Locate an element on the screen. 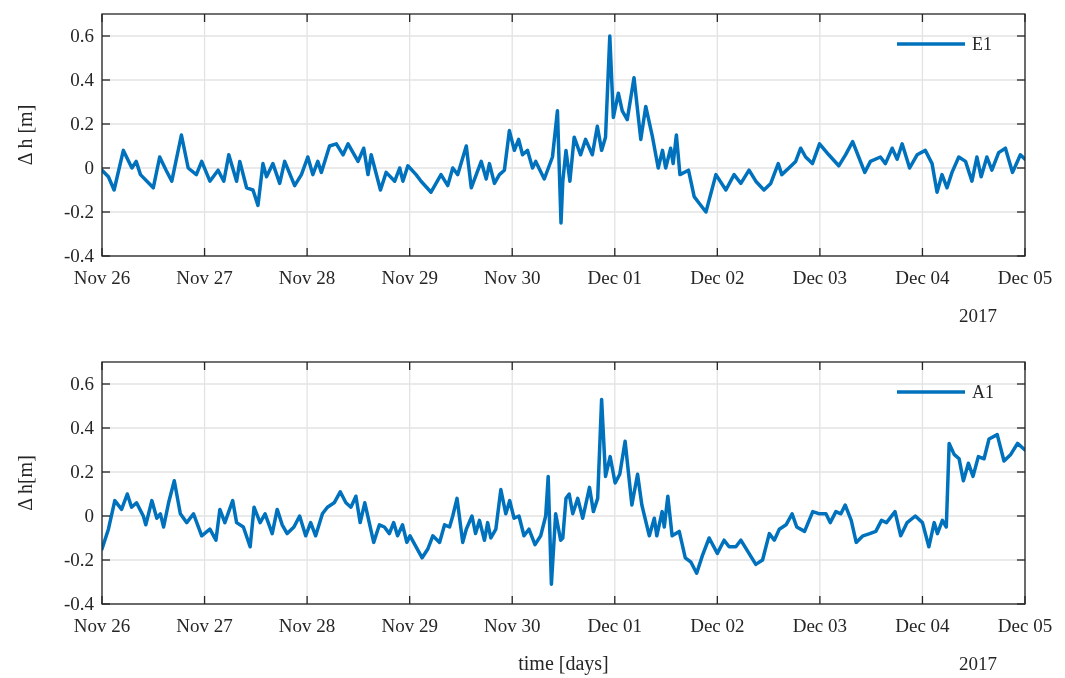  y-axis-title: Δ h [m] is located at coordinates (25, 135).